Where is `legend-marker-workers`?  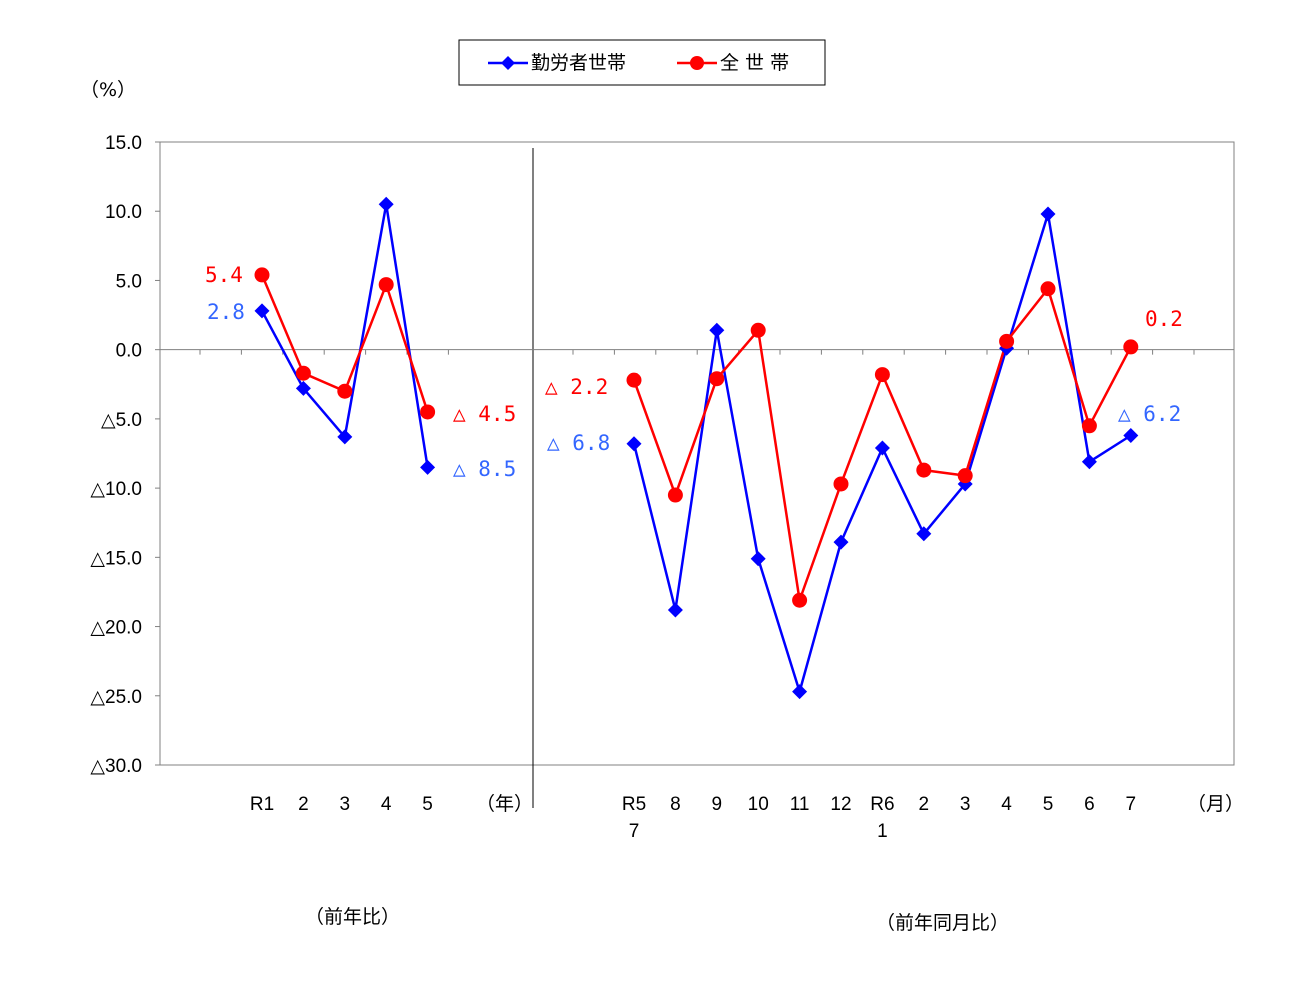 legend-marker-workers is located at coordinates (508, 63).